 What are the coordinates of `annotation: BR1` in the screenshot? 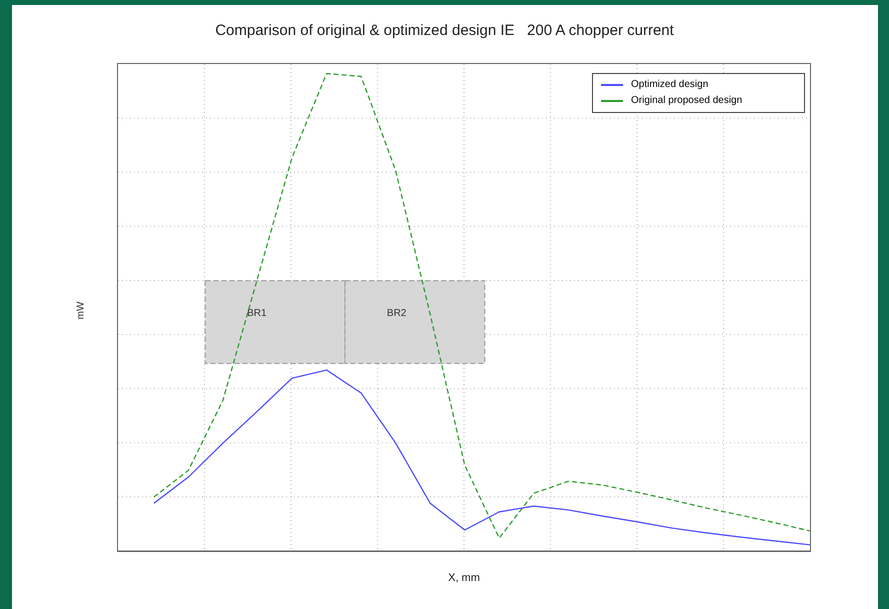 It's located at (257, 314).